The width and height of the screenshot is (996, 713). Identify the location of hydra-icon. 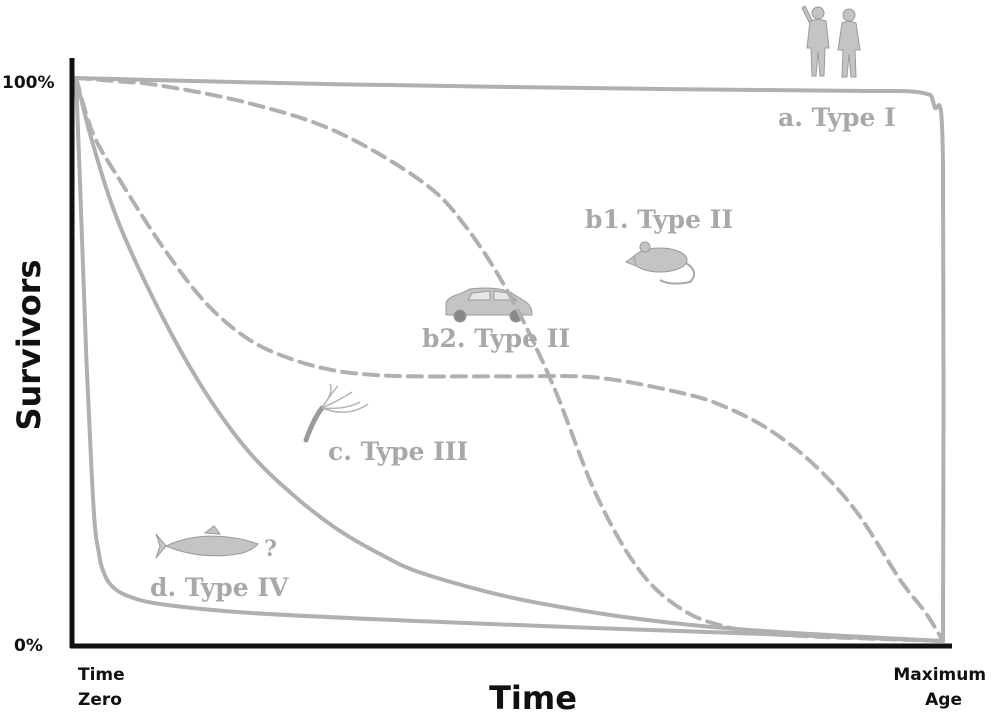
(336, 413).